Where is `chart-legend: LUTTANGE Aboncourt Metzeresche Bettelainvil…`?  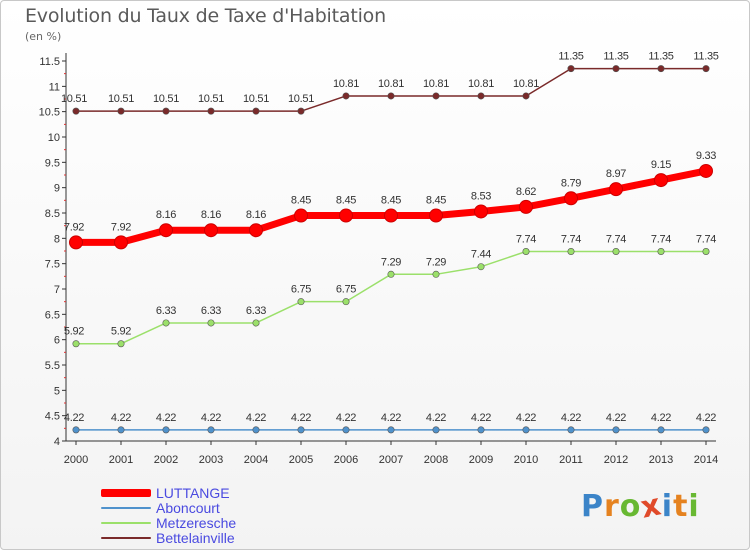
chart-legend: LUTTANGE Aboncourt Metzeresche Bettelainvil… is located at coordinates (168, 515).